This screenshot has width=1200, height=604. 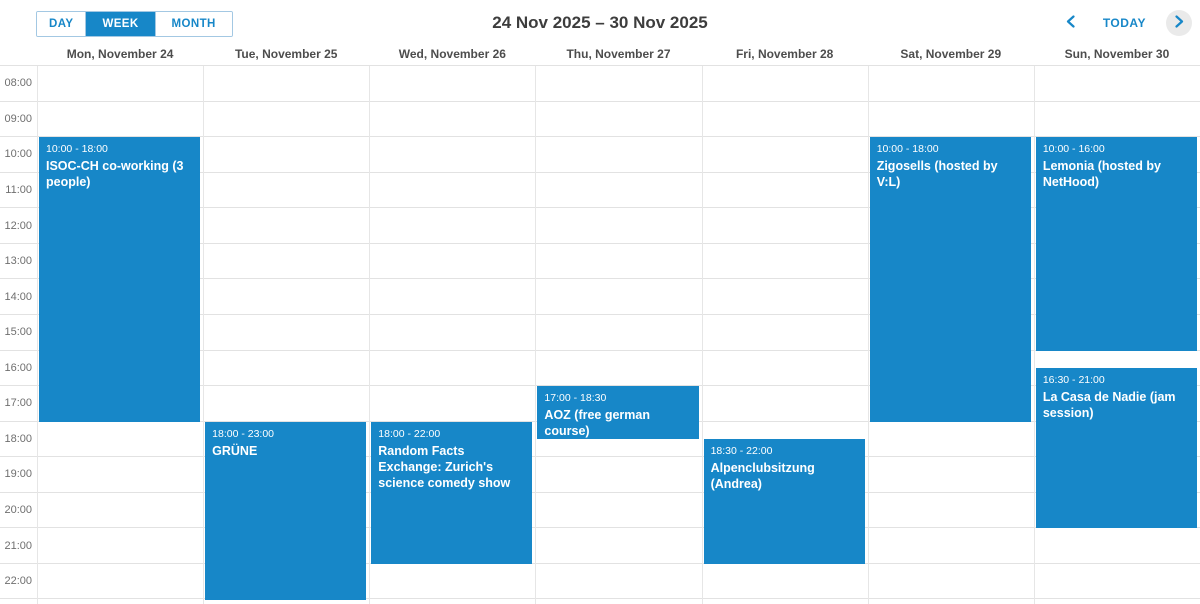 What do you see at coordinates (18, 475) in the screenshot?
I see `time-row: 19:00` at bounding box center [18, 475].